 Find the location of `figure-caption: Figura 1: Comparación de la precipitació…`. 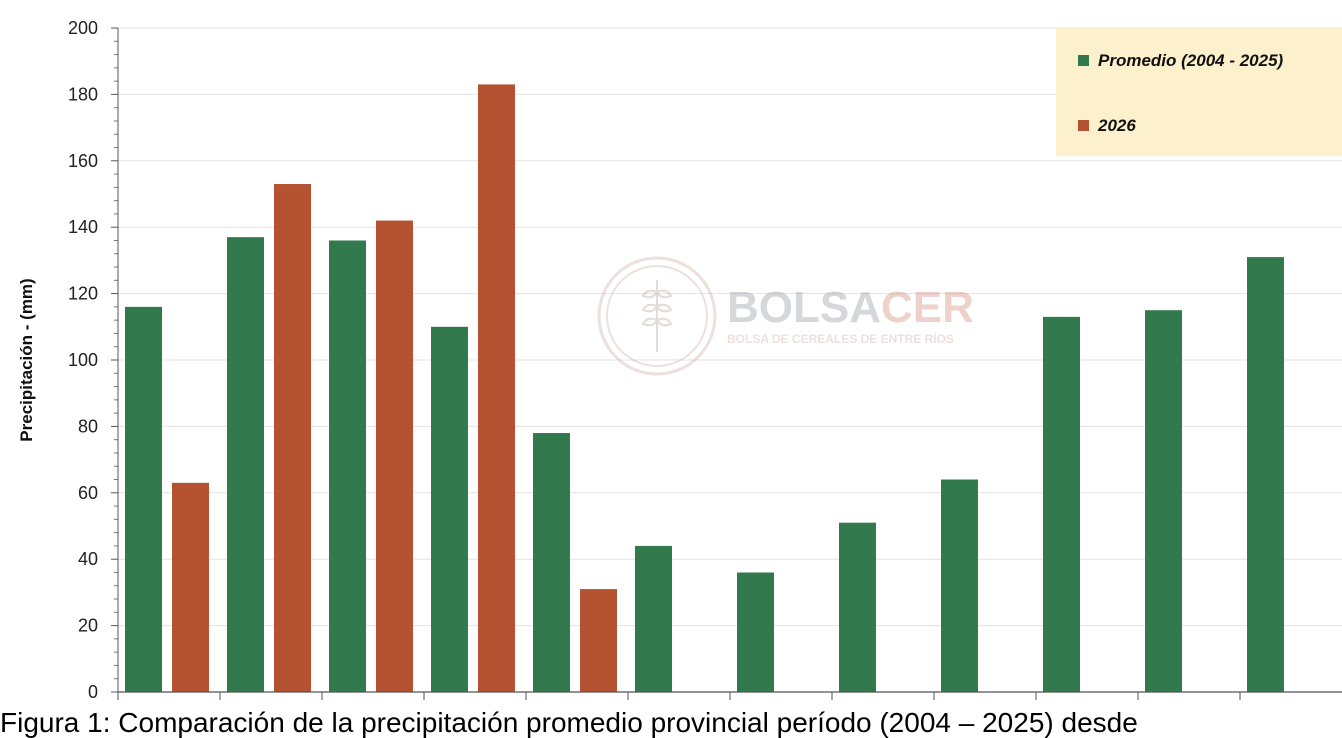

figure-caption: Figura 1: Comparación de la precipitació… is located at coordinates (569, 723).